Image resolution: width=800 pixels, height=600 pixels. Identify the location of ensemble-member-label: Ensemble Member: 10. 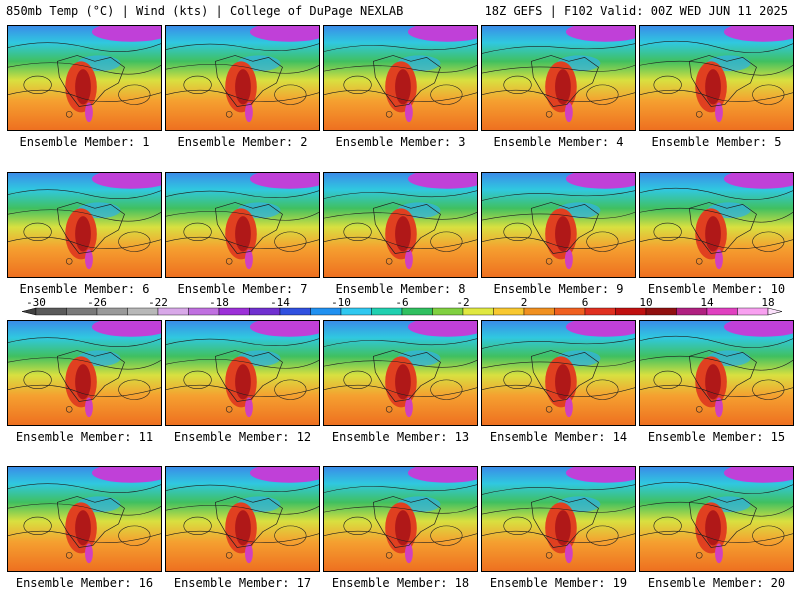
(716, 289).